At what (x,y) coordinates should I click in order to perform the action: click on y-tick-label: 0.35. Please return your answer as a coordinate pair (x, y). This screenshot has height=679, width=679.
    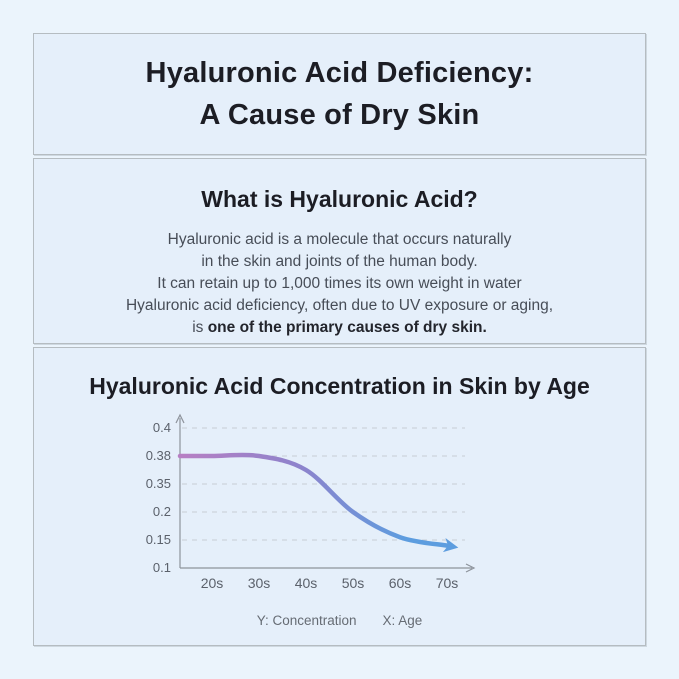
    Looking at the image, I should click on (157, 483).